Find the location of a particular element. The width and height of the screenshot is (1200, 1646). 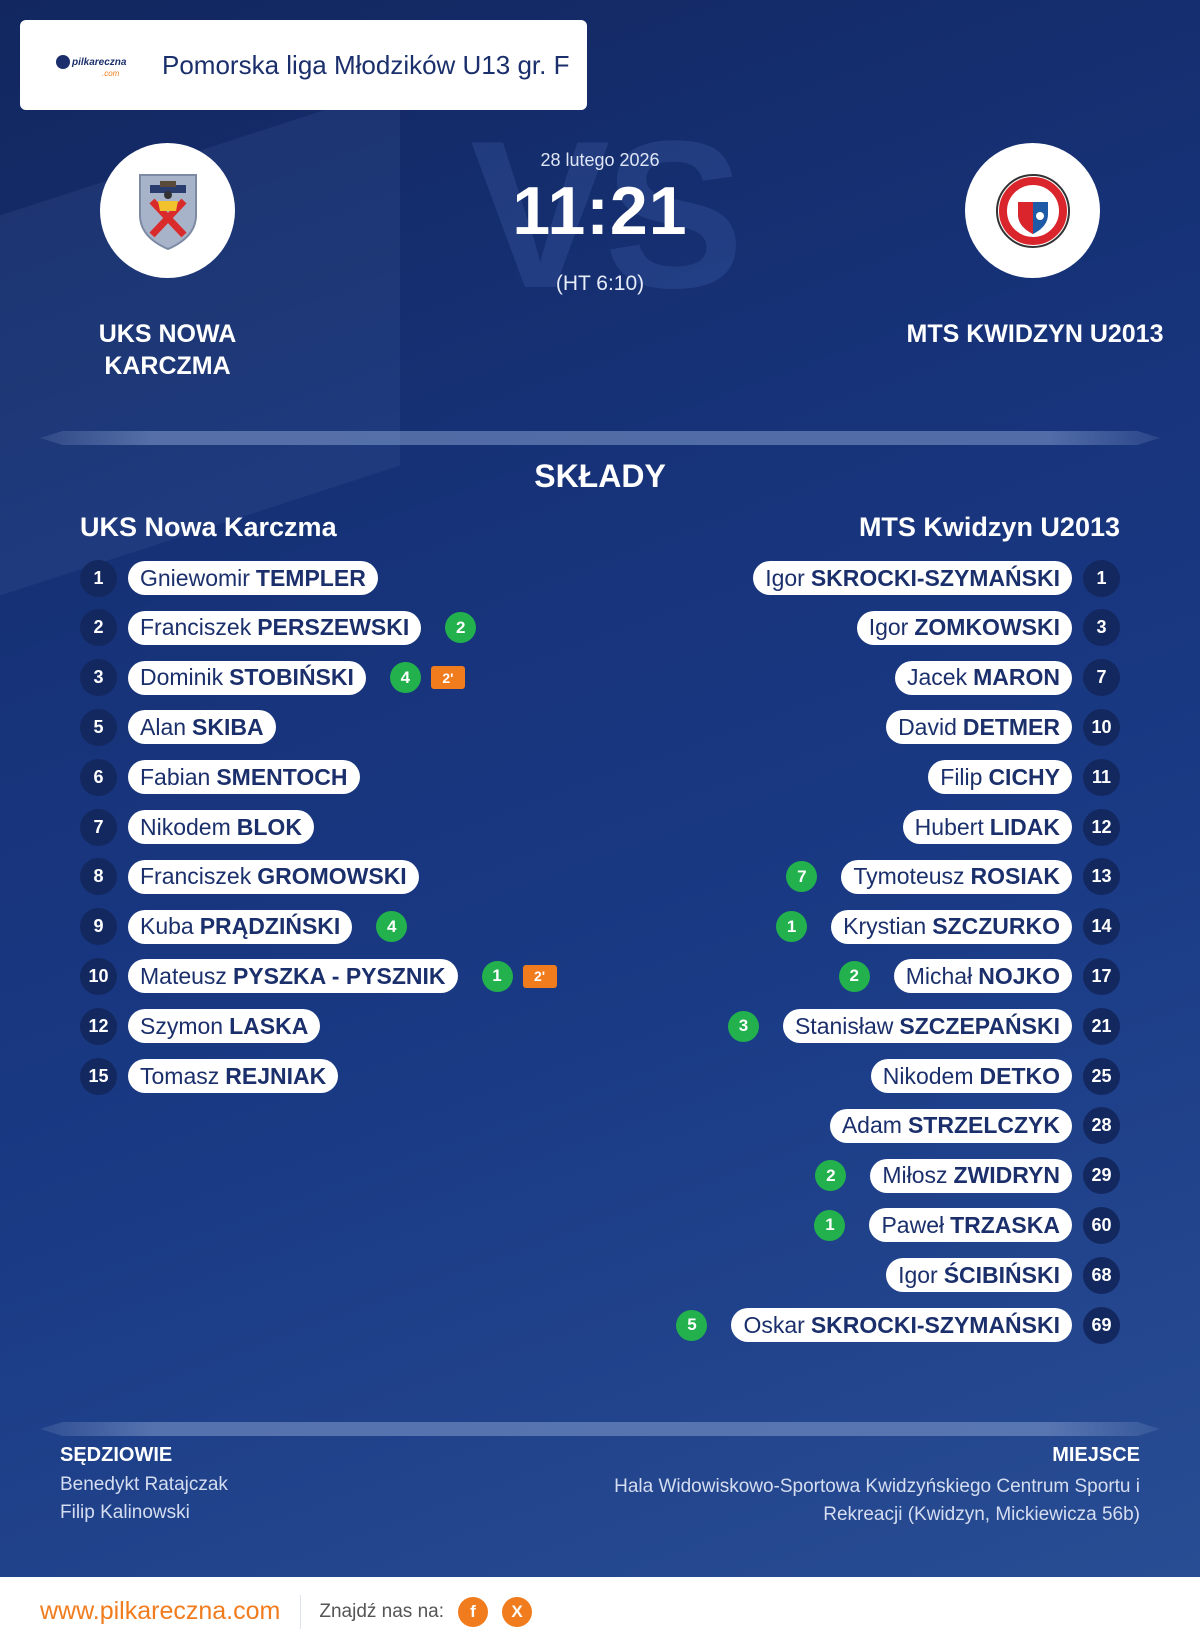

player-last-name: LASKA is located at coordinates (269, 1025).